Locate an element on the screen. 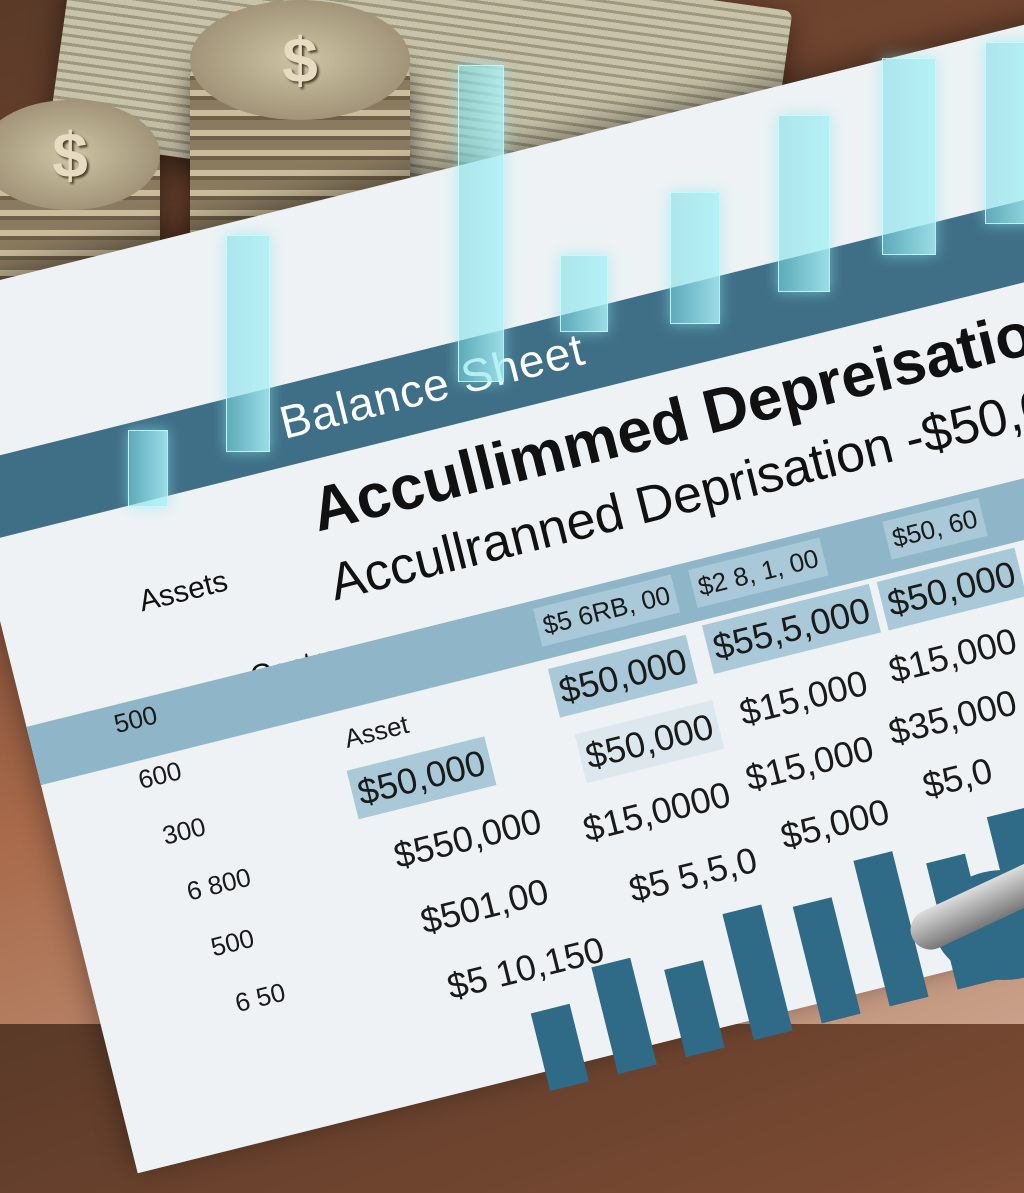 The image size is (1024, 1193). col-header: Asset is located at coordinates (376, 731).